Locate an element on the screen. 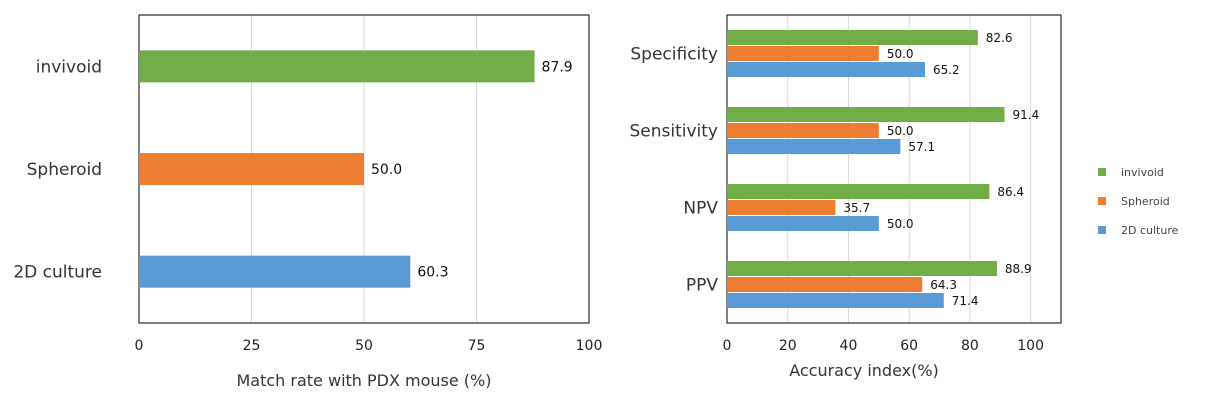 This screenshot has height=403, width=1221. data-label: 87.9 is located at coordinates (557, 67).